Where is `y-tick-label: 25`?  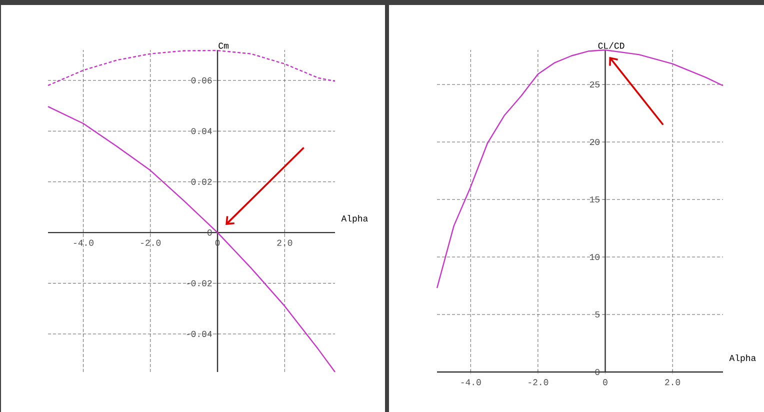
y-tick-label: 25 is located at coordinates (595, 84).